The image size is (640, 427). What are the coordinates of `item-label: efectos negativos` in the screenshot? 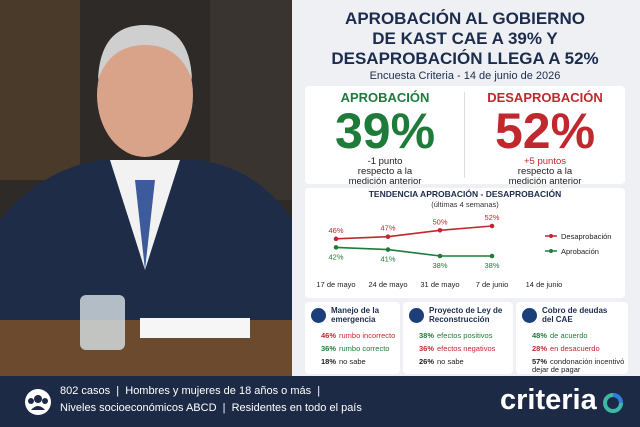 It's located at (466, 348).